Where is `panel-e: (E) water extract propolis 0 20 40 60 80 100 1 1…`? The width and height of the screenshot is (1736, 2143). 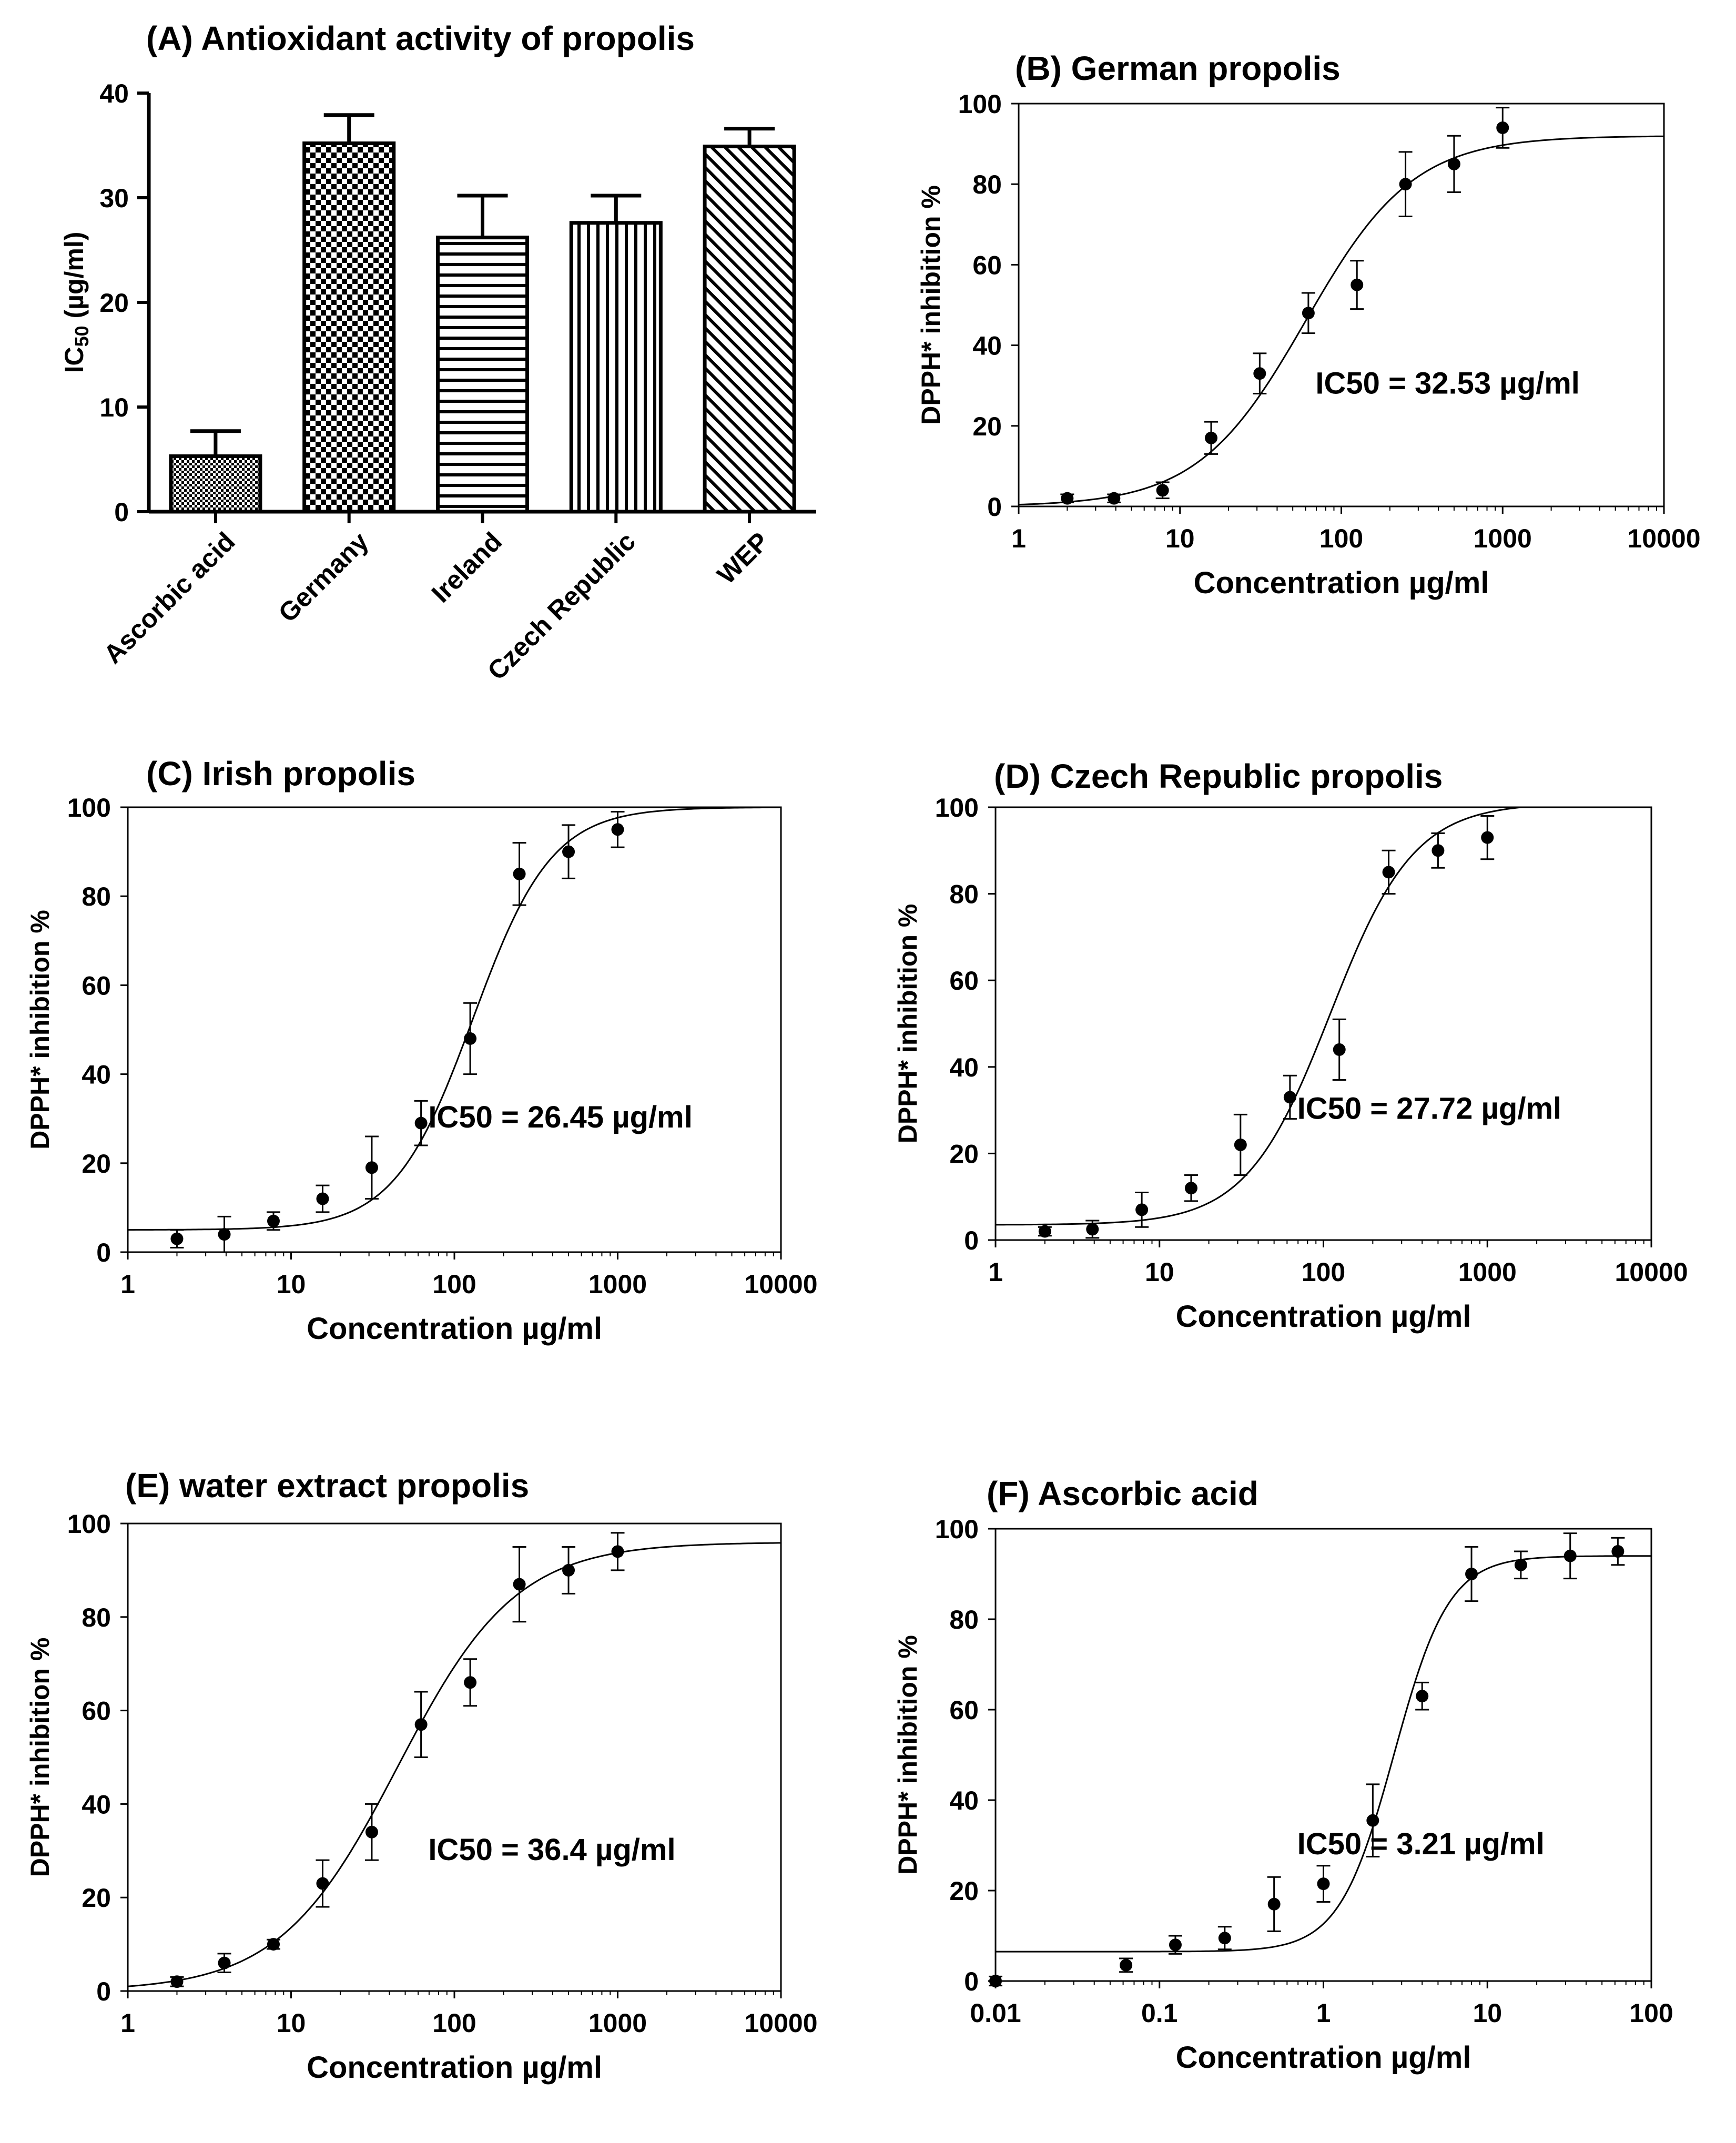 panel-e: (E) water extract propolis 0 20 40 60 80 100 1 1… is located at coordinates (421, 1776).